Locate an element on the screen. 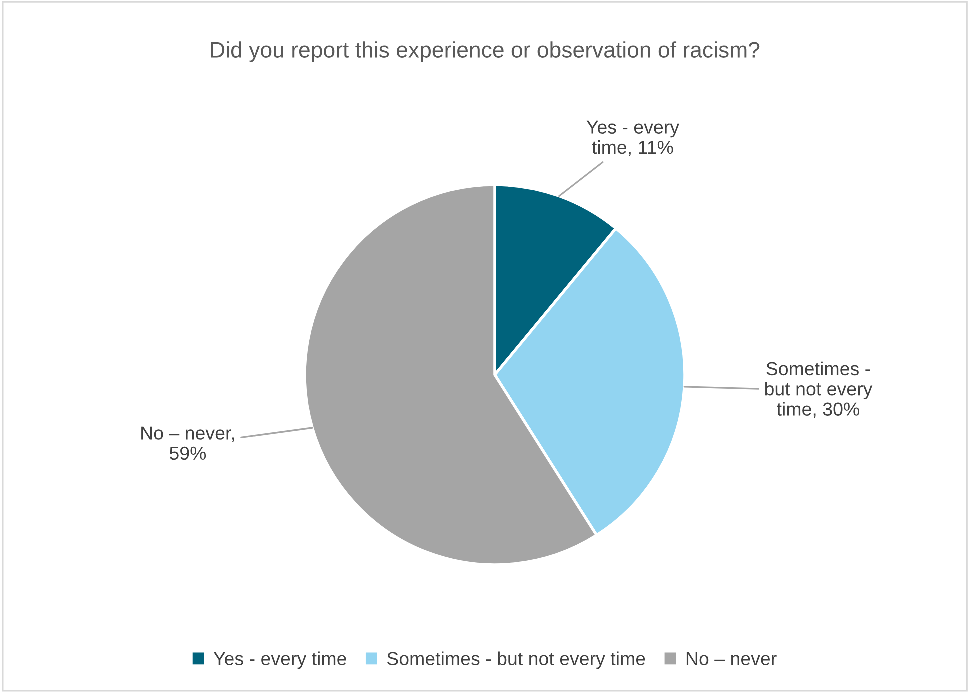 The width and height of the screenshot is (970, 693). data-label: No – never, 59% is located at coordinates (188, 443).